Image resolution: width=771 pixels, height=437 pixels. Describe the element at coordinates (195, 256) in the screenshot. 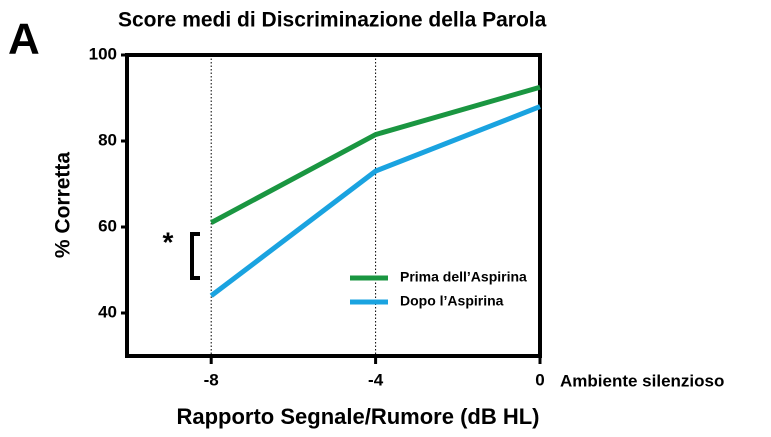

I see `significance-bracket` at that location.